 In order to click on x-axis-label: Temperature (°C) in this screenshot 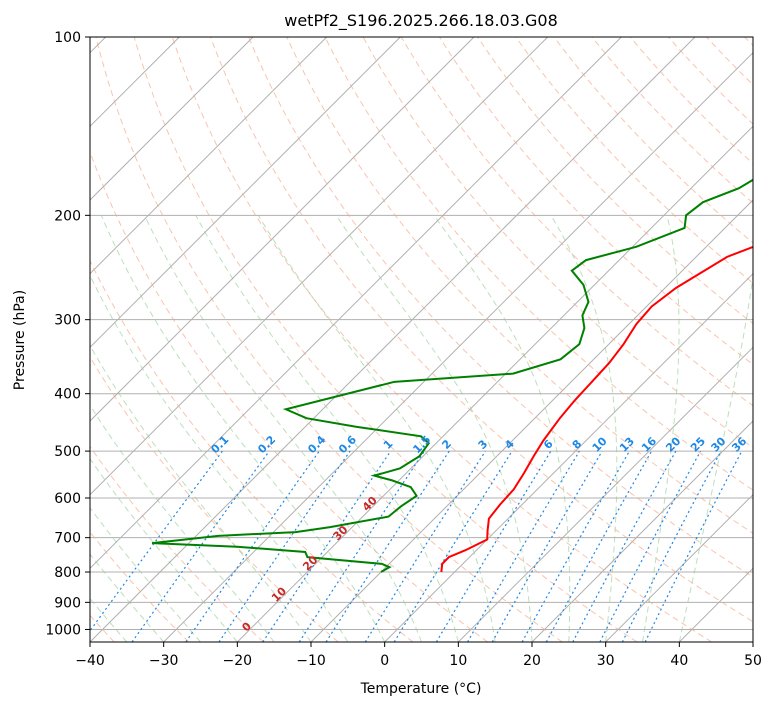, I will do `click(421, 689)`.